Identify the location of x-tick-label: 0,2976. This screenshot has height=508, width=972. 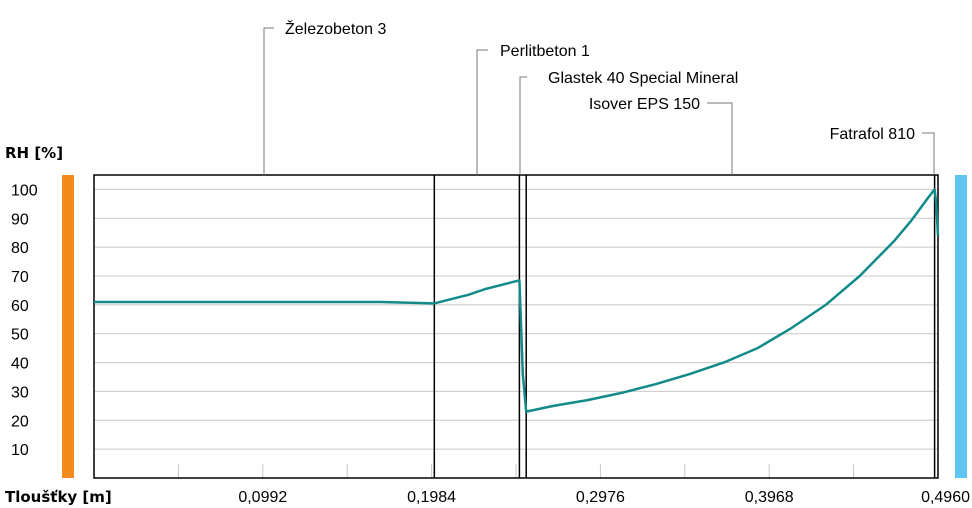
(600, 497).